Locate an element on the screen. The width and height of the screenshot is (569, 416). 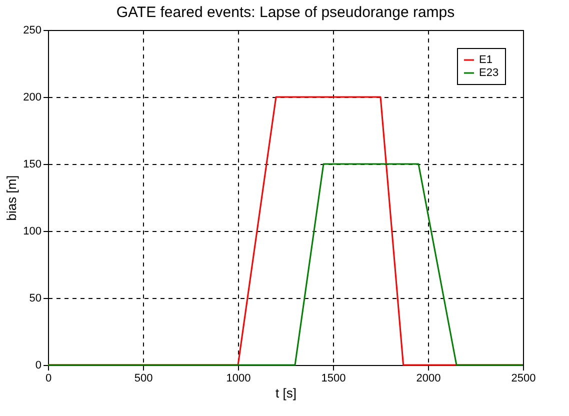
legend-label: E1 is located at coordinates (485, 60).